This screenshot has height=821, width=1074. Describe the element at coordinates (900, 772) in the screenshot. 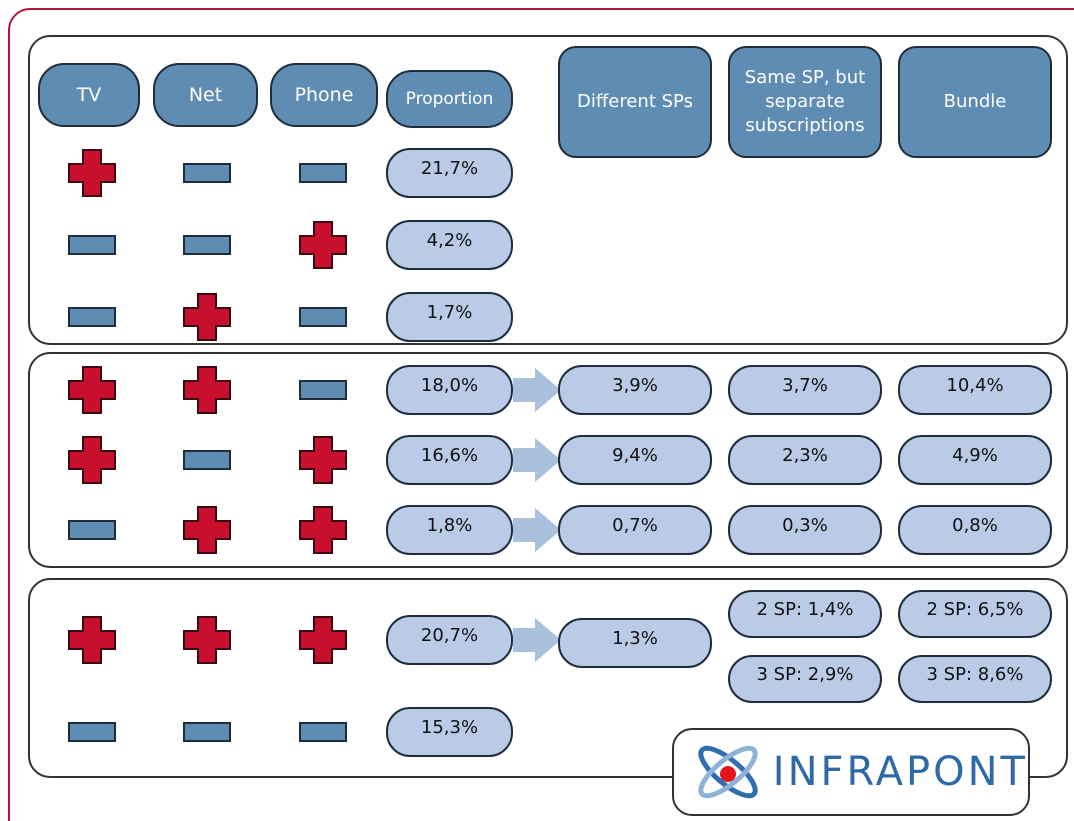

I see `logo-text: INFRAPONT` at that location.